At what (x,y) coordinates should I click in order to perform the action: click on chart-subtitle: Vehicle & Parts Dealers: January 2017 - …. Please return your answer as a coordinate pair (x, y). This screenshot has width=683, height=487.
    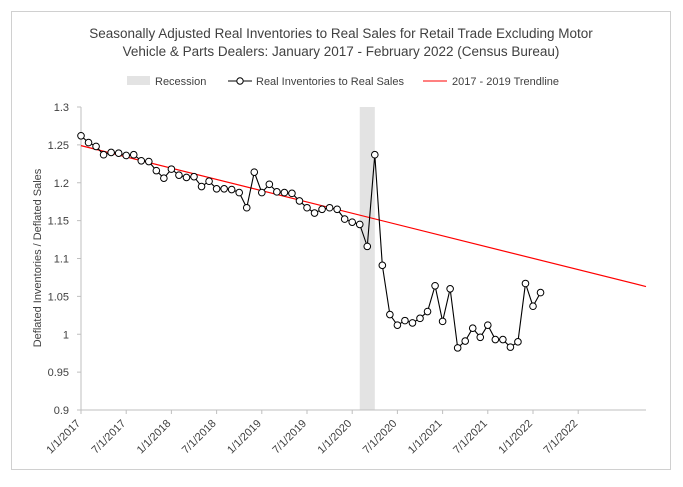
    Looking at the image, I should click on (341, 51).